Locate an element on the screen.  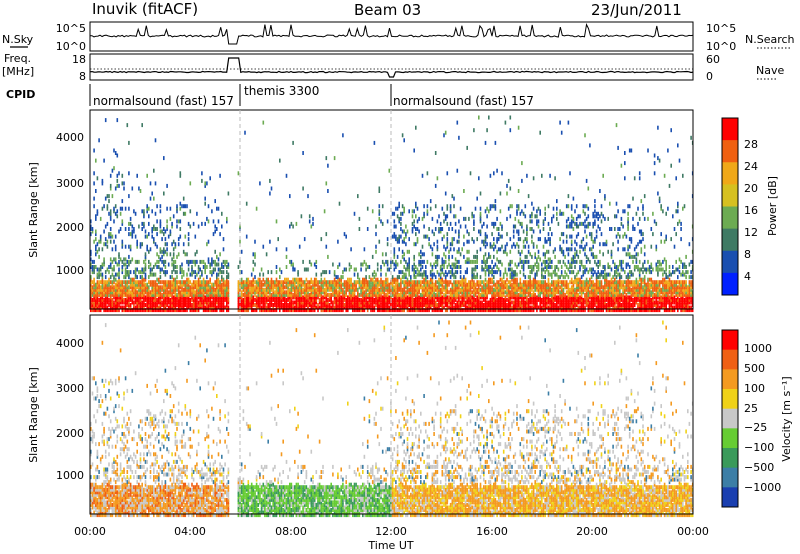
nsky-trace is located at coordinates (391, 33).